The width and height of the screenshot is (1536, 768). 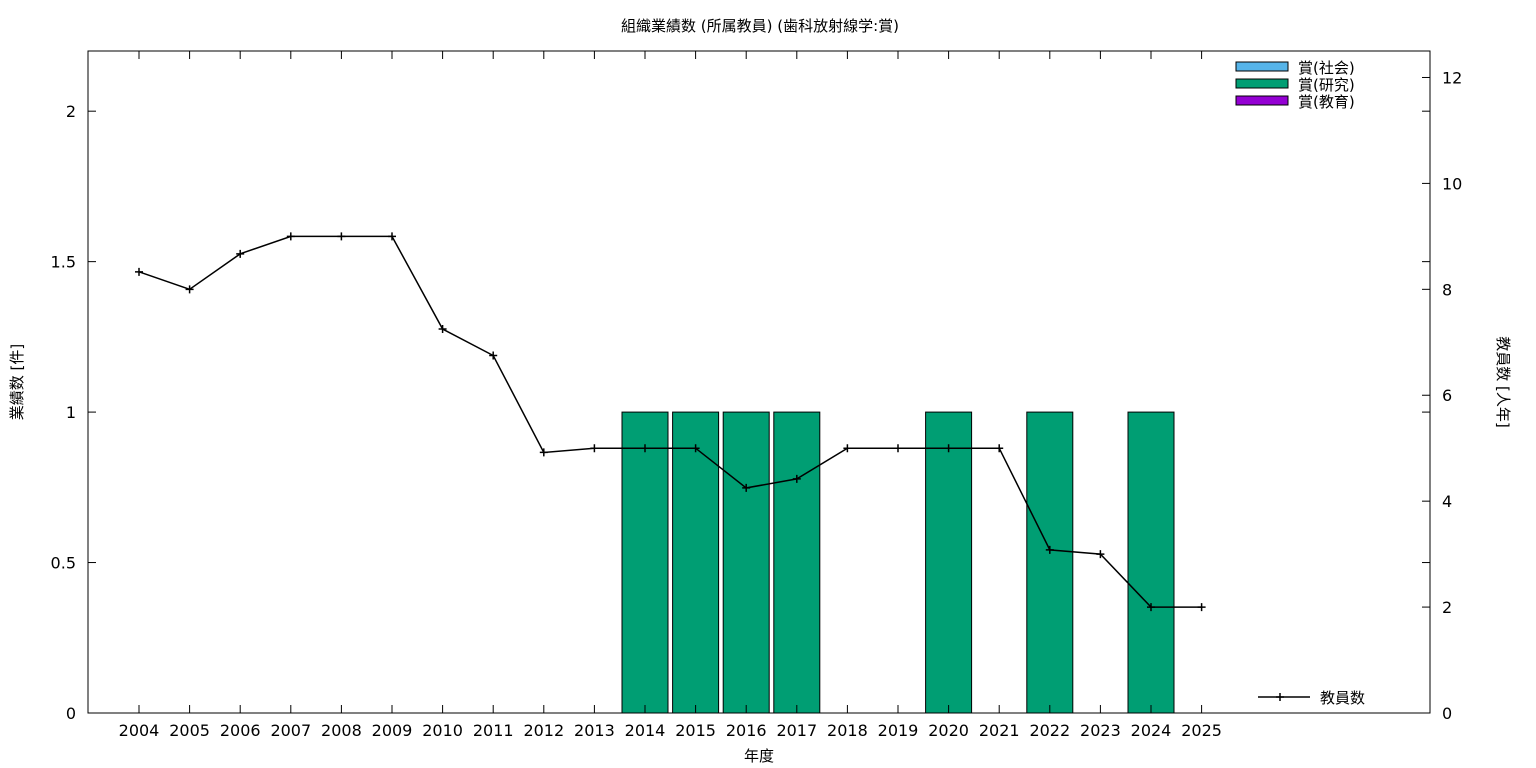 I want to click on x-tick-label: 2006, so click(x=240, y=730).